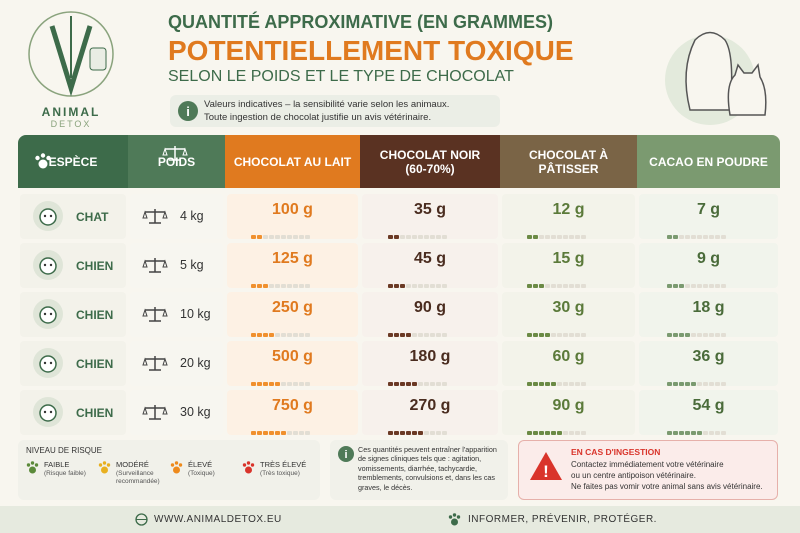 This screenshot has height=533, width=800. Describe the element at coordinates (218, 519) in the screenshot. I see `footer-website: WWW.ANIMALDETOX.EU` at that location.